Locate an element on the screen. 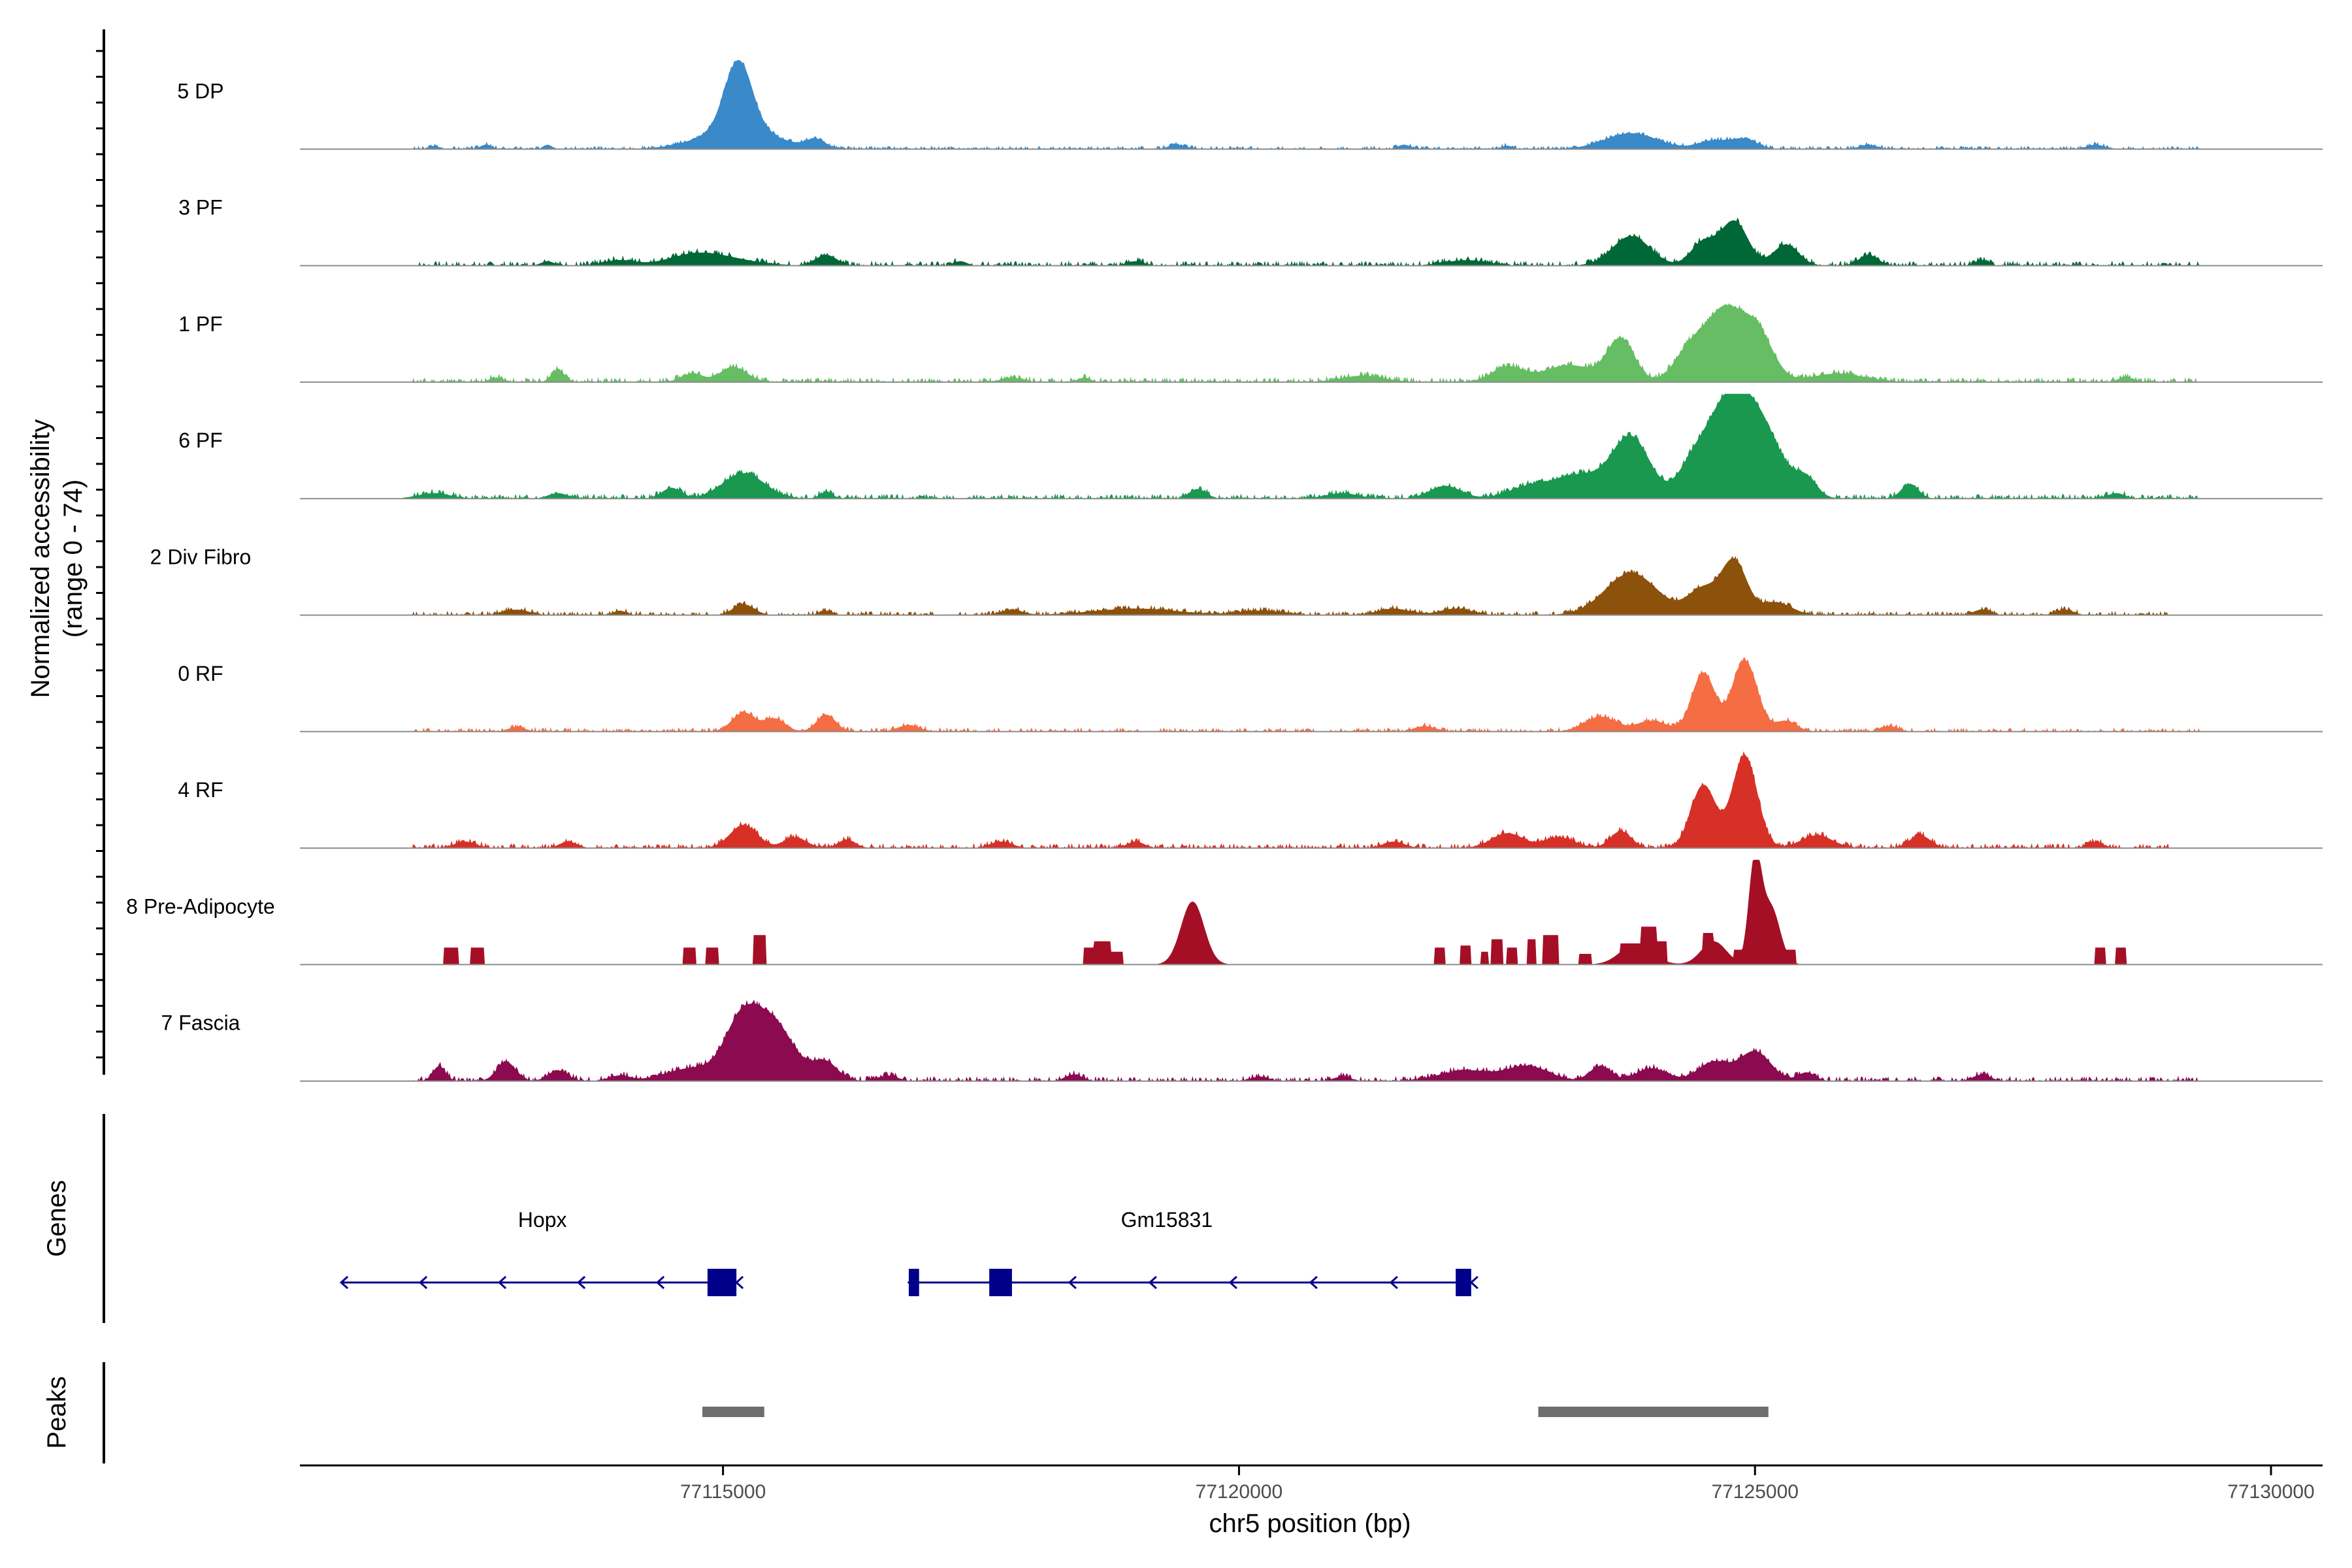 This screenshot has height=1568, width=2352. gene-annotation-track: Hopx Gm15831 is located at coordinates (908, 1252).